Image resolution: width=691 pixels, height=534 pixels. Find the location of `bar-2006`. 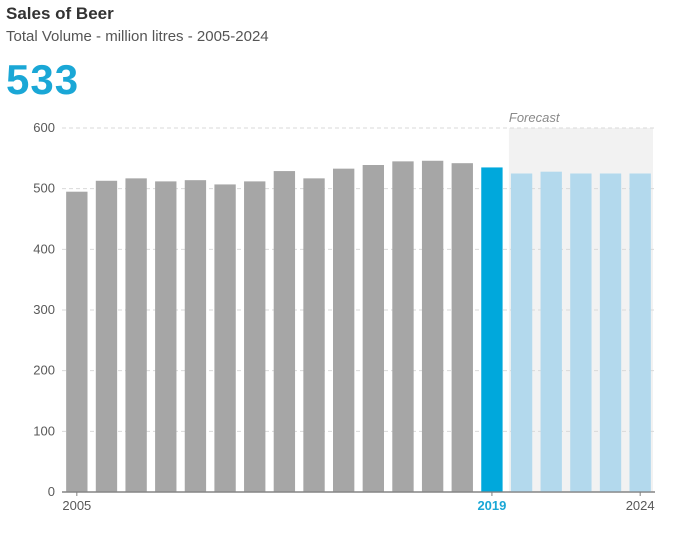

bar-2006 is located at coordinates (106, 336).